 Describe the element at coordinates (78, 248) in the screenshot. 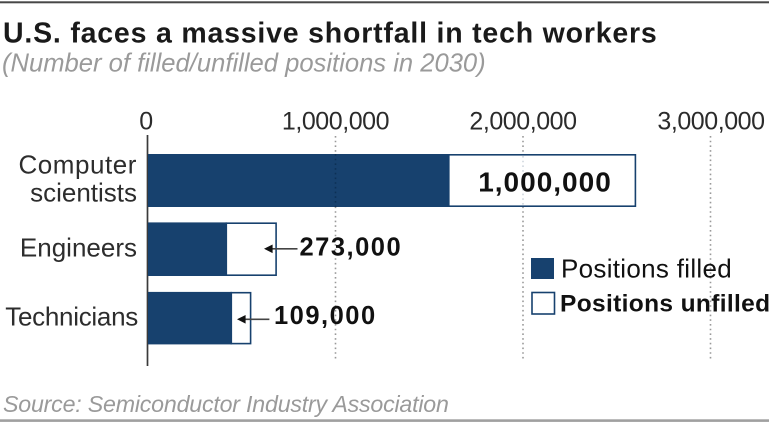

I see `svg-text: Engineers` at that location.